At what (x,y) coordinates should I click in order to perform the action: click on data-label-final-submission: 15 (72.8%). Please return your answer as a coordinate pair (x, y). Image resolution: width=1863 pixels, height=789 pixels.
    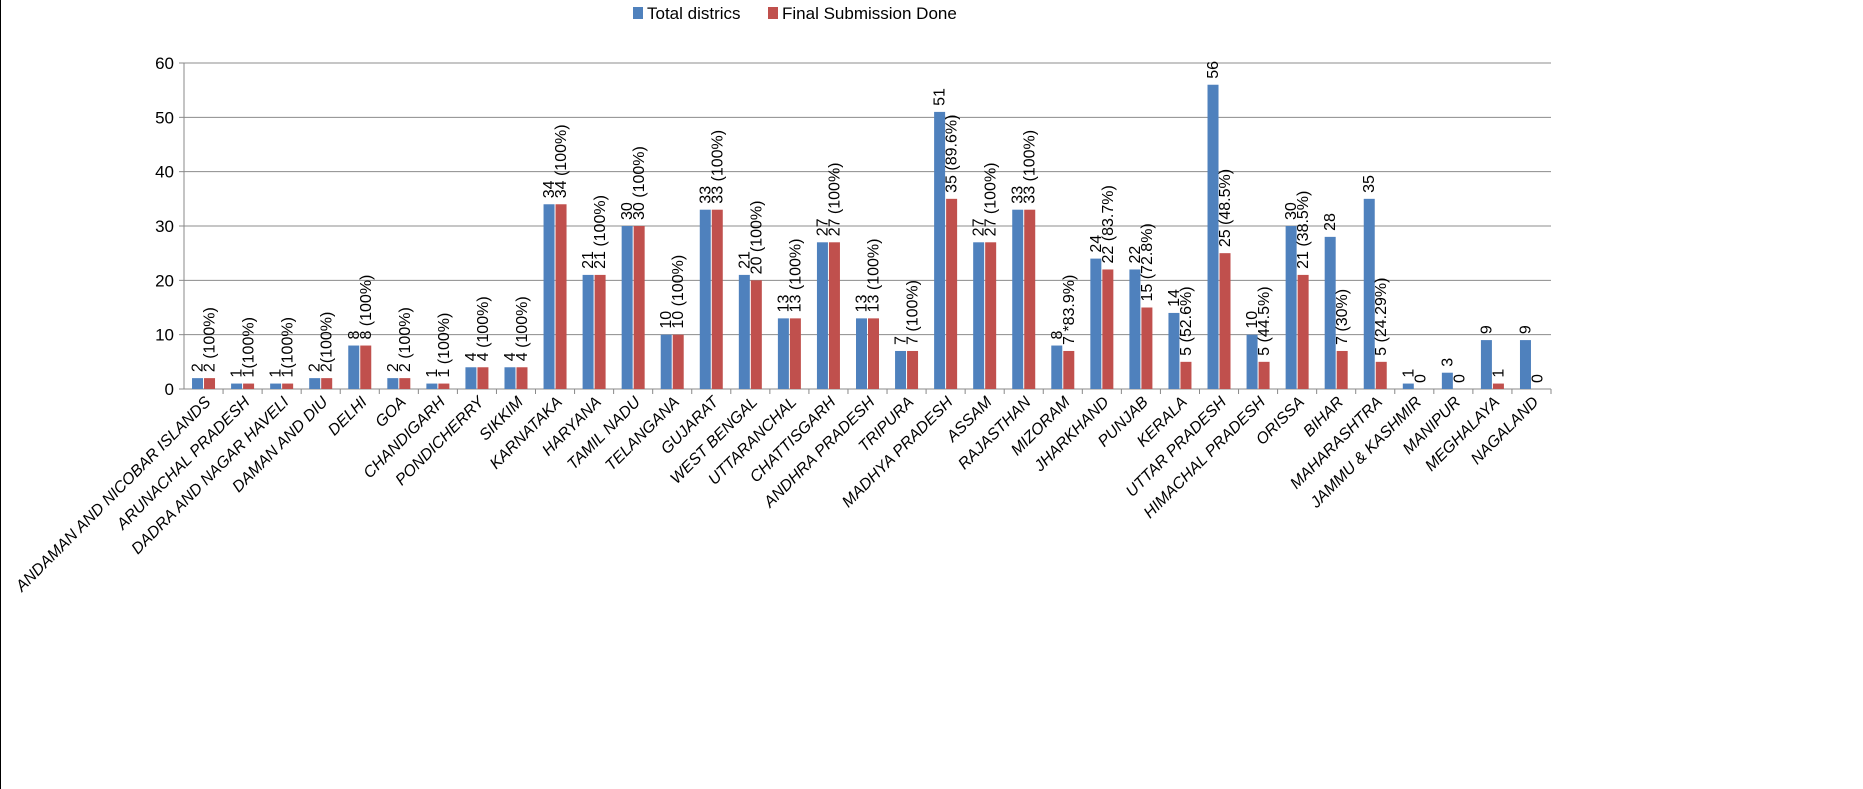
    Looking at the image, I should click on (1147, 262).